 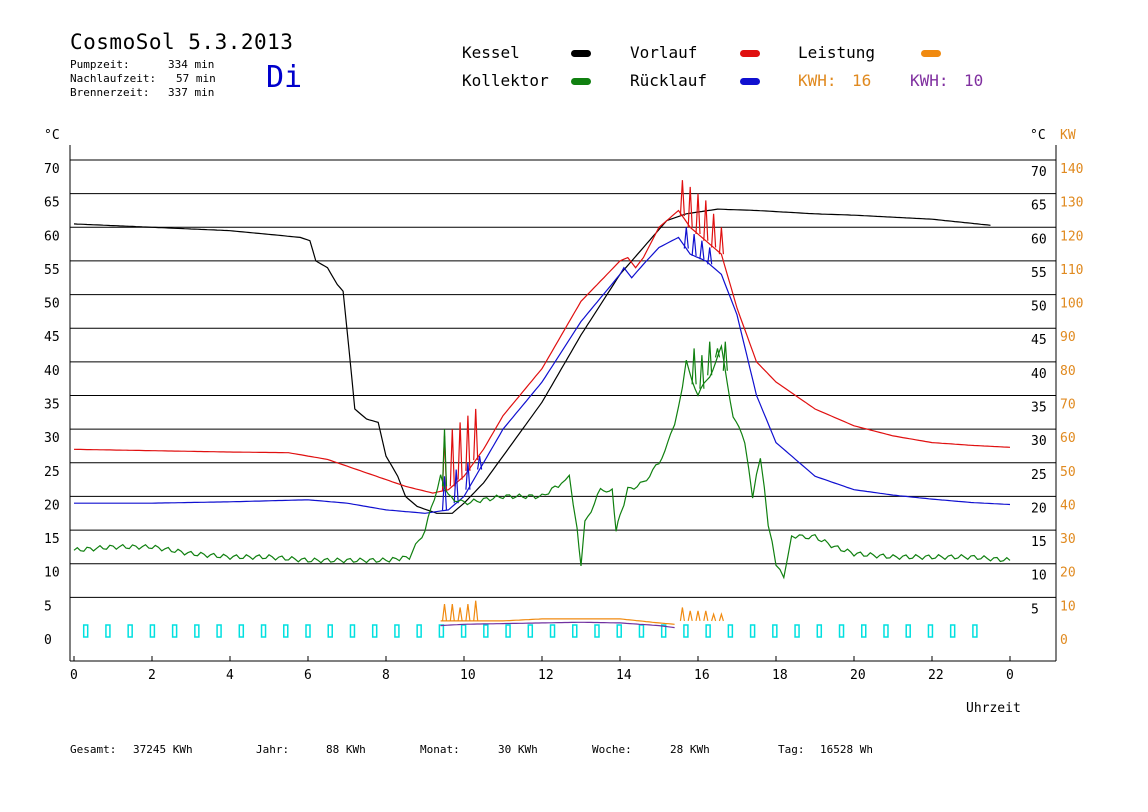 What do you see at coordinates (191, 92) in the screenshot?
I see `stat-brennerzeit-value: 337 min` at bounding box center [191, 92].